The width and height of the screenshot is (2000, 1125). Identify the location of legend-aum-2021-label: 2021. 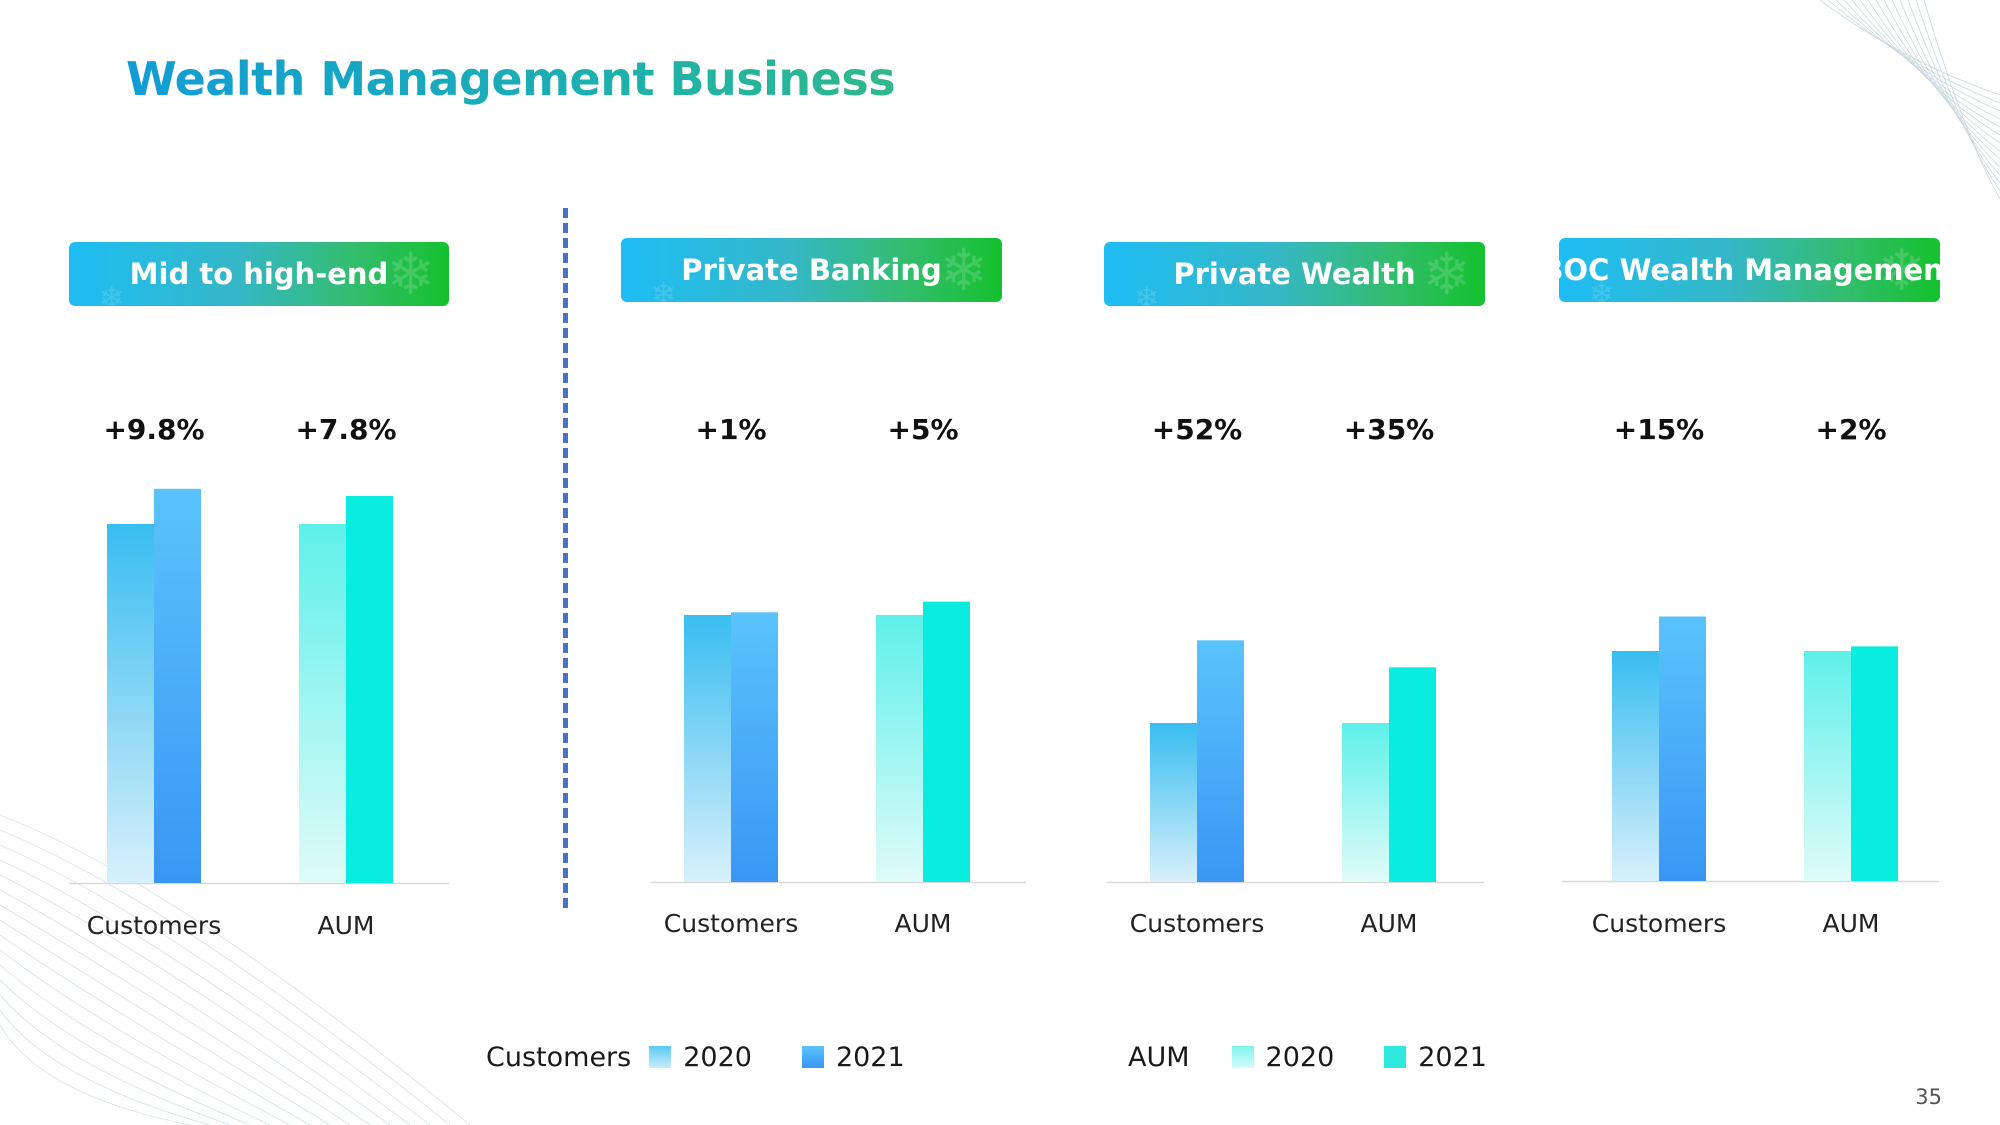
(1452, 1057).